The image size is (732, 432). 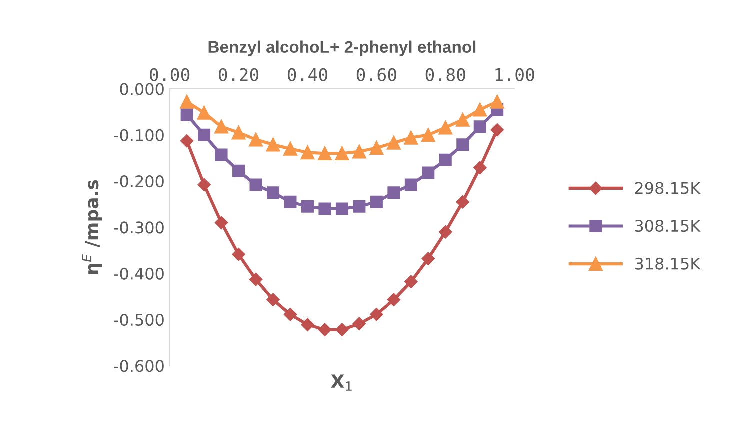 What do you see at coordinates (376, 75) in the screenshot?
I see `x-tick-label: 0.60` at bounding box center [376, 75].